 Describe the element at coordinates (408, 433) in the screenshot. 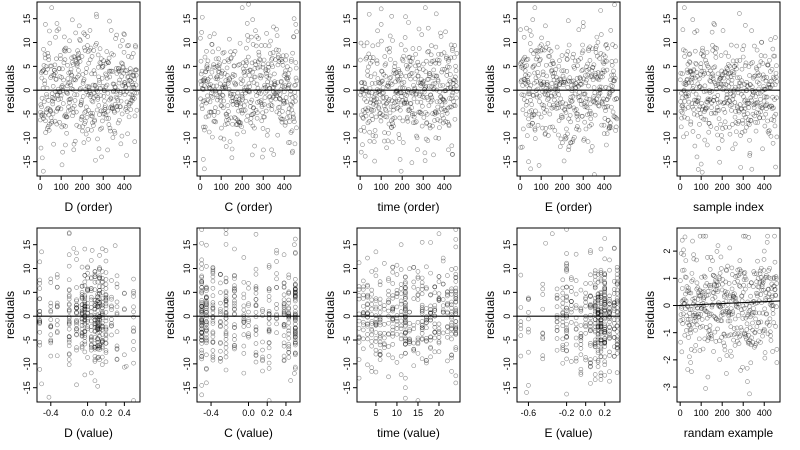

I see `x-axis-label: time (value)` at that location.